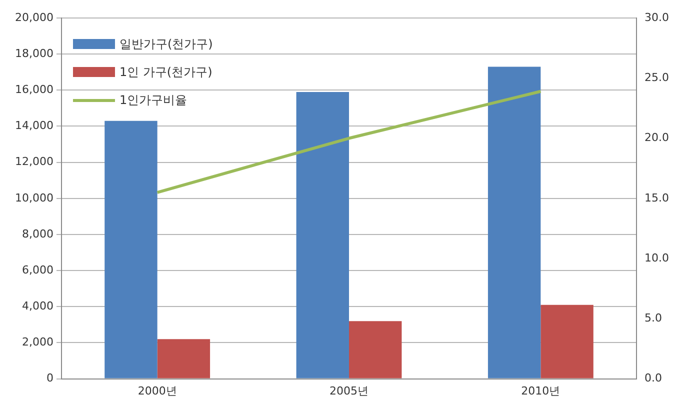  Describe the element at coordinates (38, 269) in the screenshot. I see `y-tick-label: 6,000` at that location.